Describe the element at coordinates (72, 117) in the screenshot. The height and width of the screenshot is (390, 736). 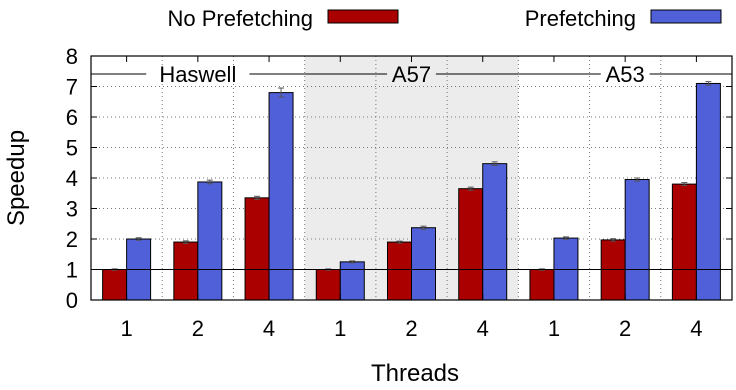
I see `y-tick-label: 6` at that location.